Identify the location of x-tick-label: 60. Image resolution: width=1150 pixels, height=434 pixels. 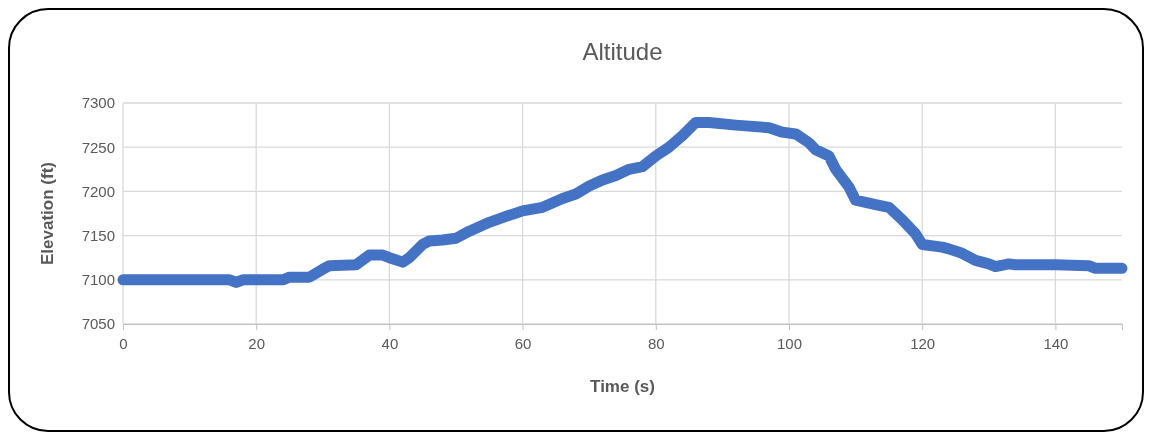
(523, 343).